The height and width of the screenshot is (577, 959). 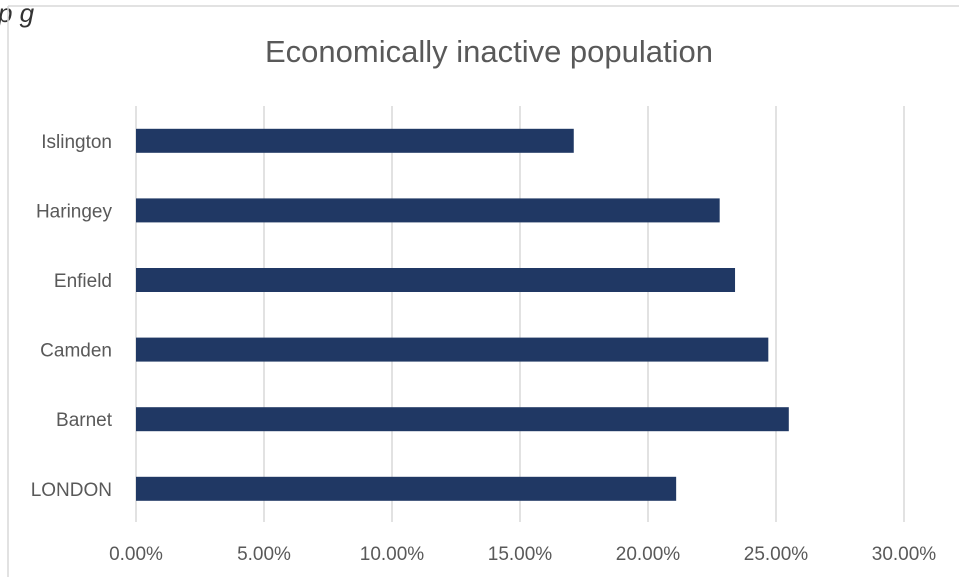 What do you see at coordinates (462, 419) in the screenshot?
I see `bar-barnet` at bounding box center [462, 419].